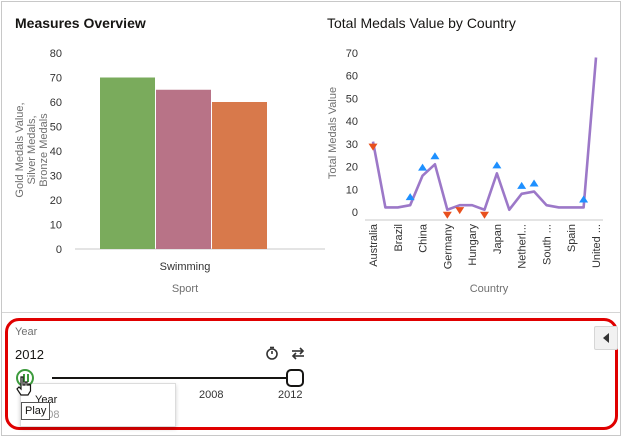  Describe the element at coordinates (26, 332) in the screenshot. I see `filter-label: Year` at that location.